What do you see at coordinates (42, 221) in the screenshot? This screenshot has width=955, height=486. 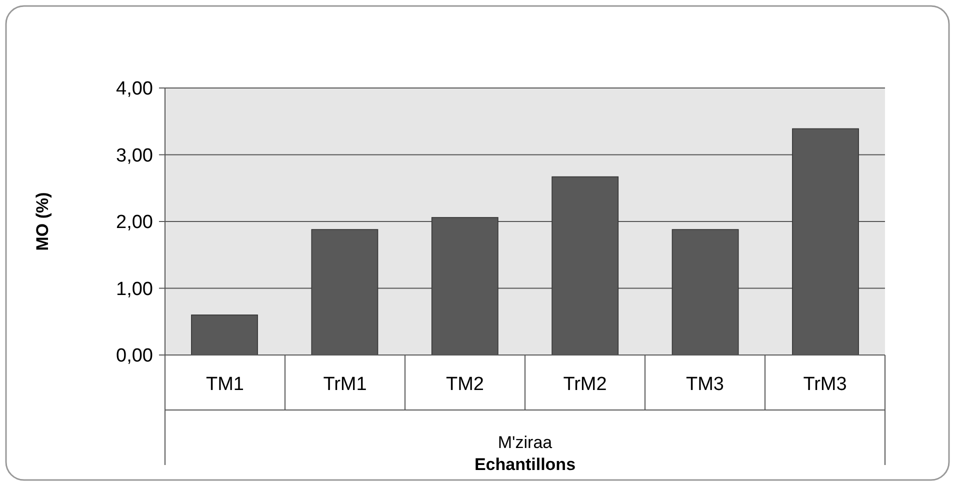 I see `y-axis-title: MO (%)` at bounding box center [42, 221].